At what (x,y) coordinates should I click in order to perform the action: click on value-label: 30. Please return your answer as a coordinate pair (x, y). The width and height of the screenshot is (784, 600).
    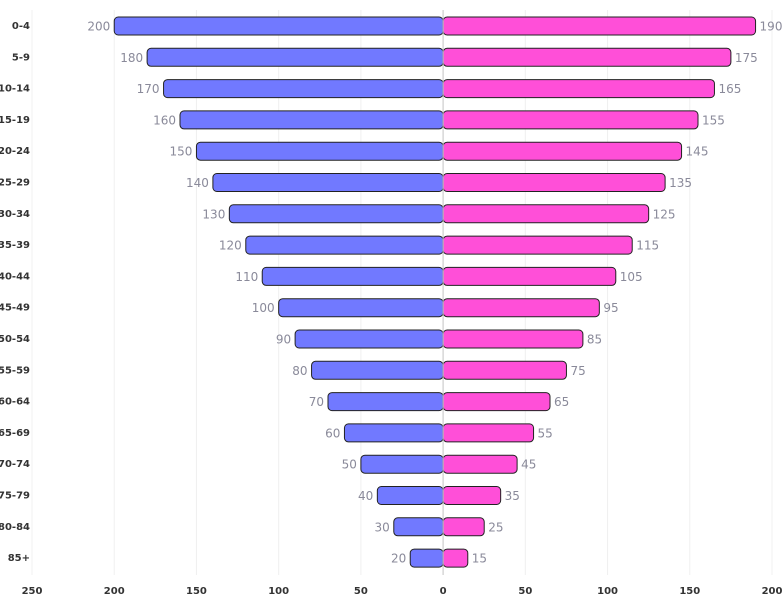
    Looking at the image, I should click on (381, 527).